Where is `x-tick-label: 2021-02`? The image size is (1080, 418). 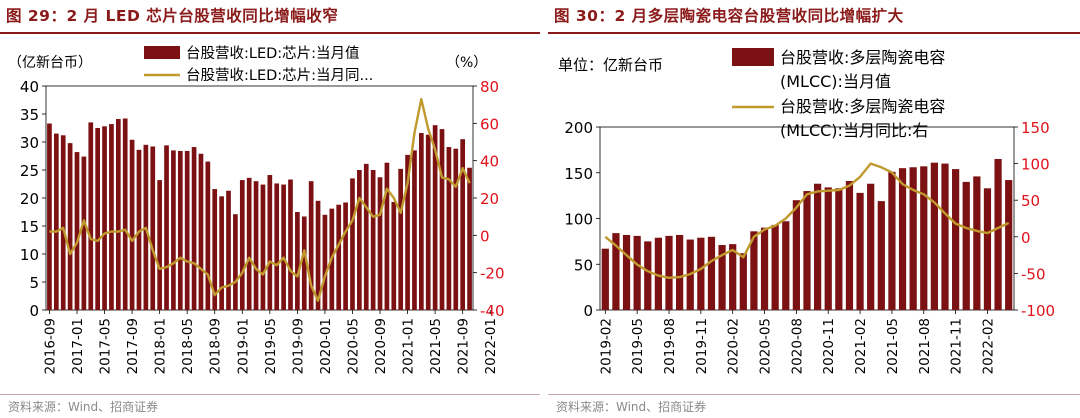
x-tick-label: 2021-02 is located at coordinates (861, 346).